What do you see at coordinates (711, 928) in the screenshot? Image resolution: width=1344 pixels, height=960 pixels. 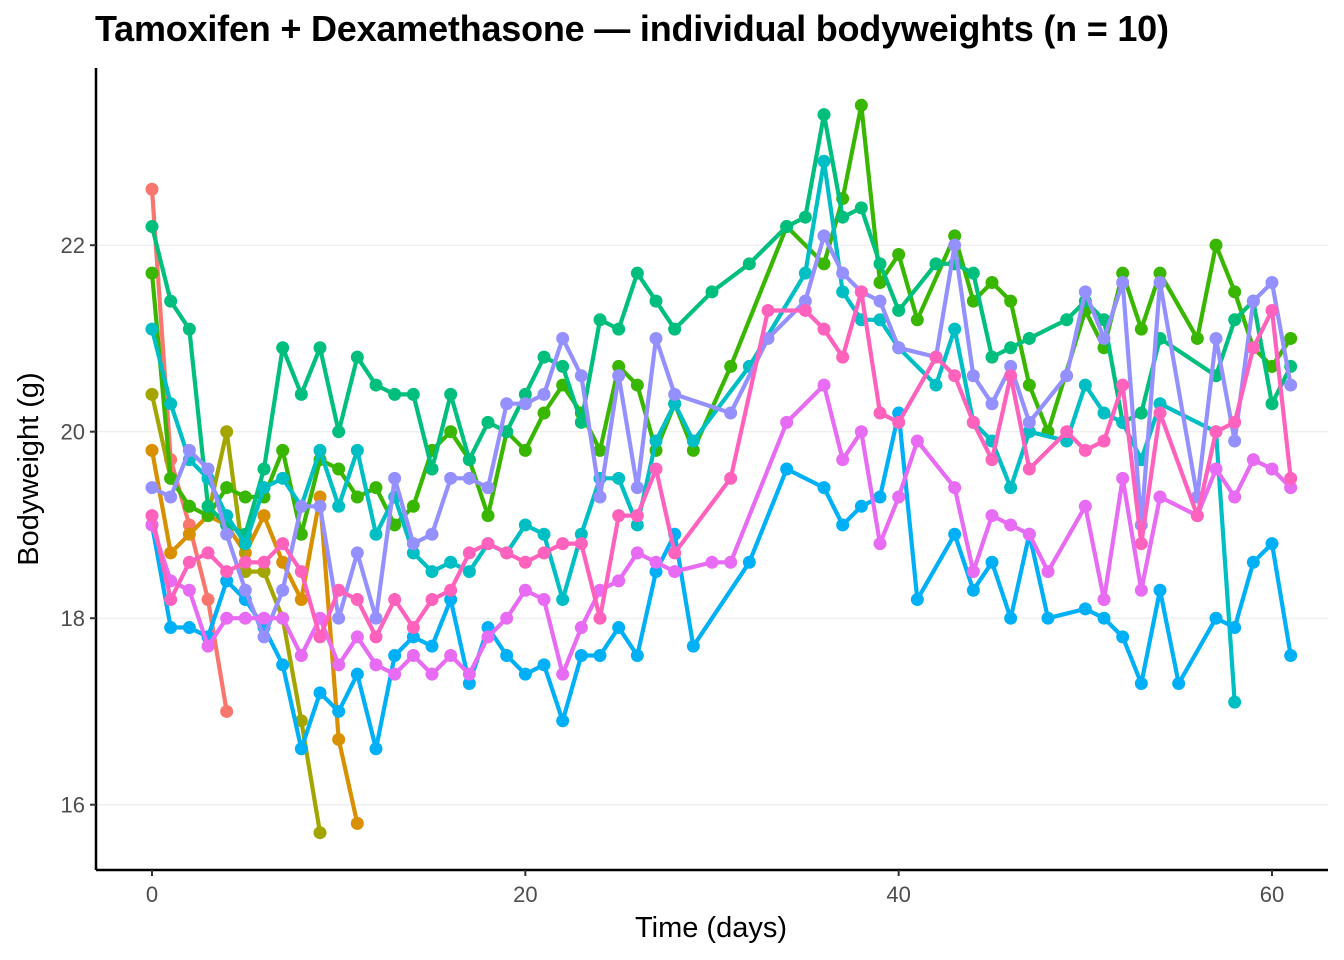 I see `x-axis-title: Time (days)` at bounding box center [711, 928].